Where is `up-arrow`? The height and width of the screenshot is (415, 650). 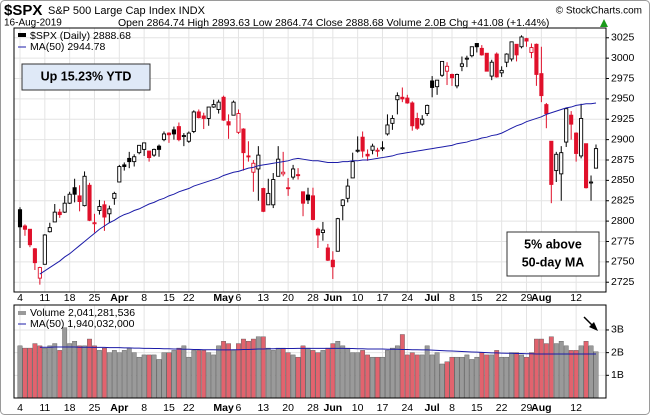
up-arrow is located at coordinates (604, 23).